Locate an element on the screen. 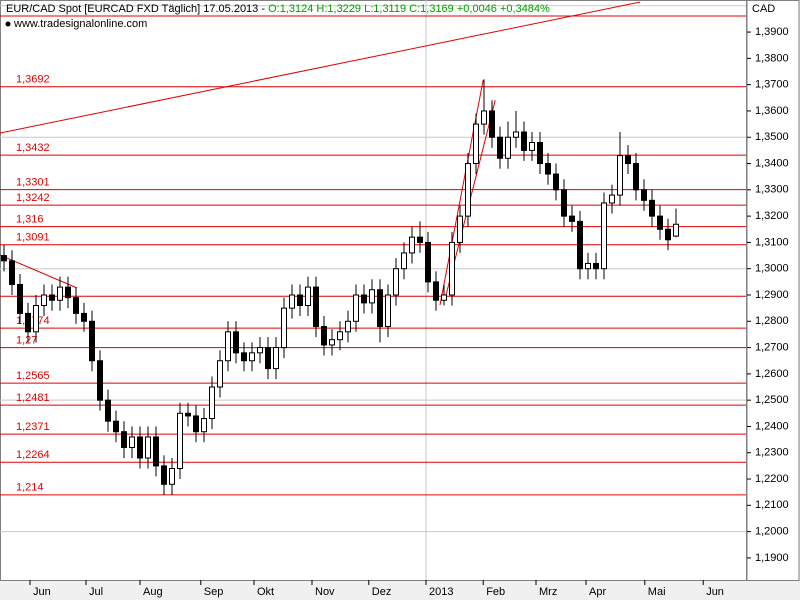 This screenshot has height=600, width=800. y-tick-label: 1,2300 is located at coordinates (772, 453).